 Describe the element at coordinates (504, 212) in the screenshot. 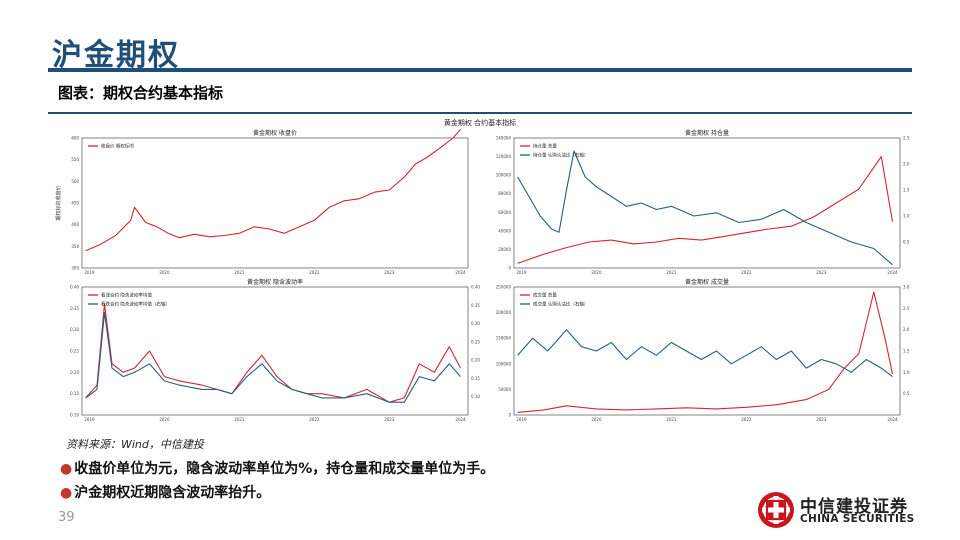

I see `y-tick-label: 60000` at that location.